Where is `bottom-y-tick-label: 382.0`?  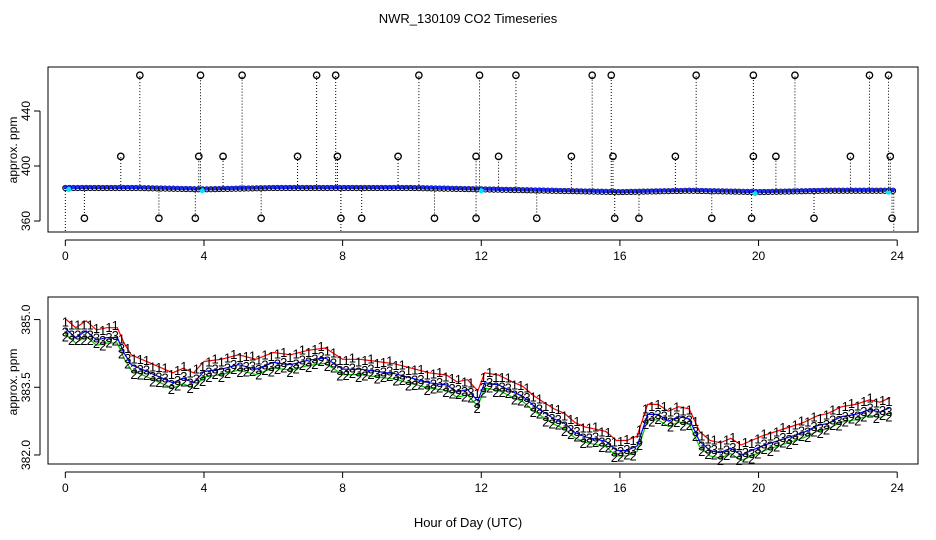 bottom-y-tick-label: 382.0 is located at coordinates (26, 455).